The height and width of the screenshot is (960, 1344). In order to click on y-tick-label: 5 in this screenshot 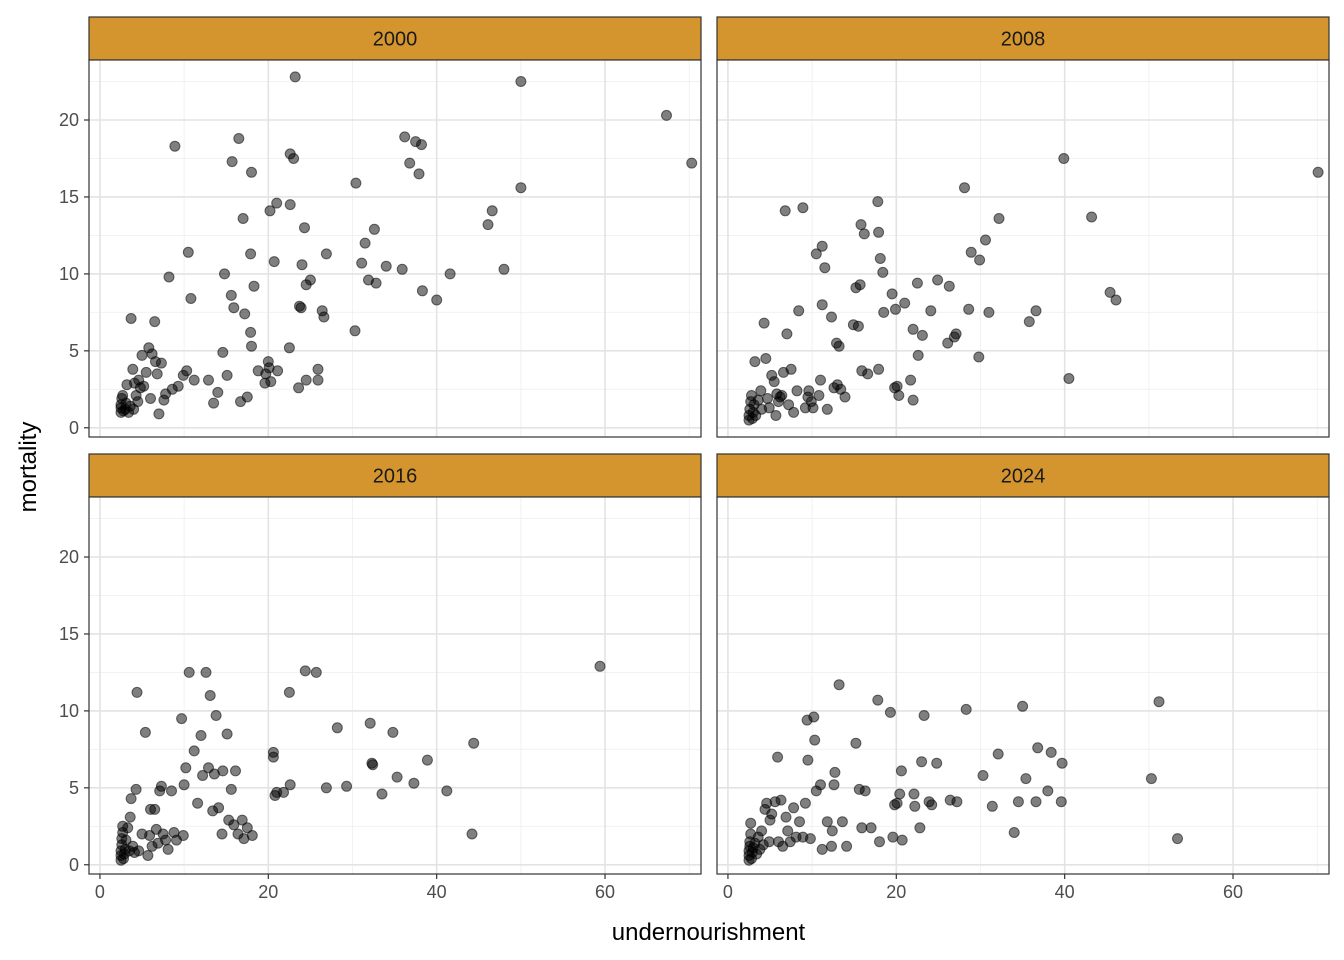, I will do `click(74, 351)`.